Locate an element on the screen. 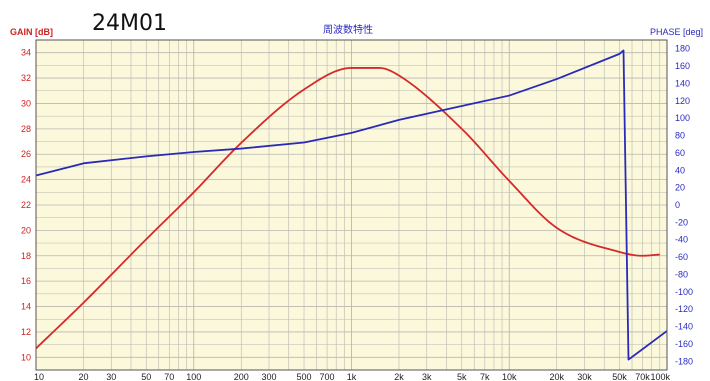 This screenshot has height=381, width=710. x-tick-label: 50k is located at coordinates (619, 376).